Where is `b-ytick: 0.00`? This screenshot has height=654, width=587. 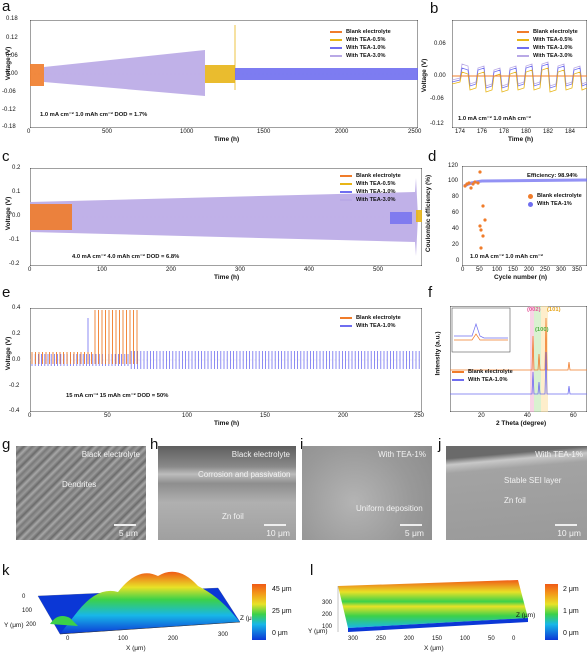
b-ytick: 0.00 is located at coordinates (440, 76).